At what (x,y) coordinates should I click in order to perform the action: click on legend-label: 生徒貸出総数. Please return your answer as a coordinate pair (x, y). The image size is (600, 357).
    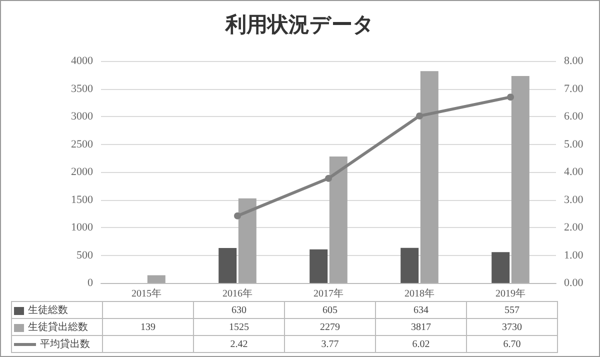
    Looking at the image, I should click on (58, 327).